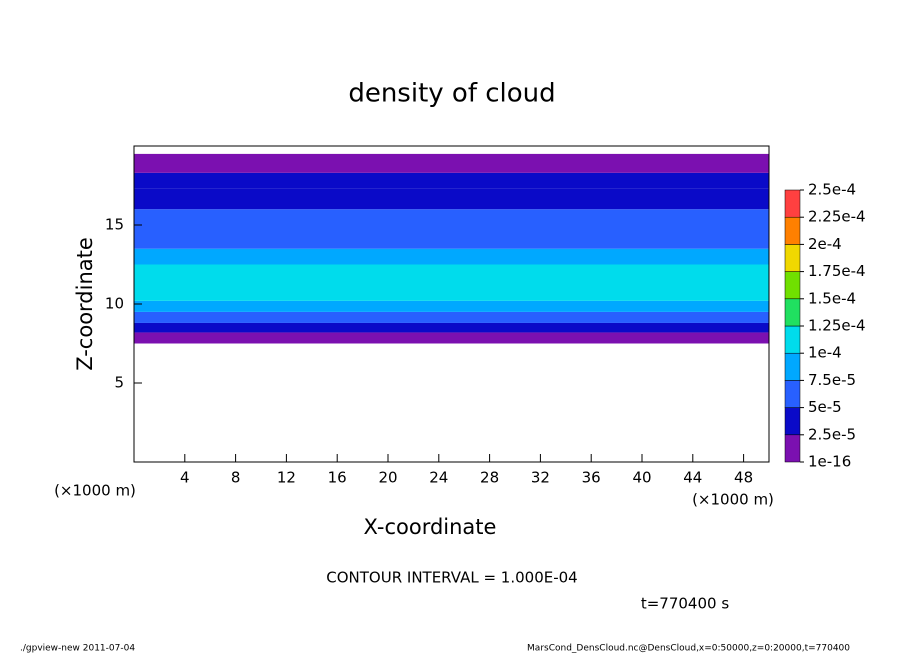 This screenshot has width=904, height=654. I want to click on x-tick-label: 44, so click(692, 478).